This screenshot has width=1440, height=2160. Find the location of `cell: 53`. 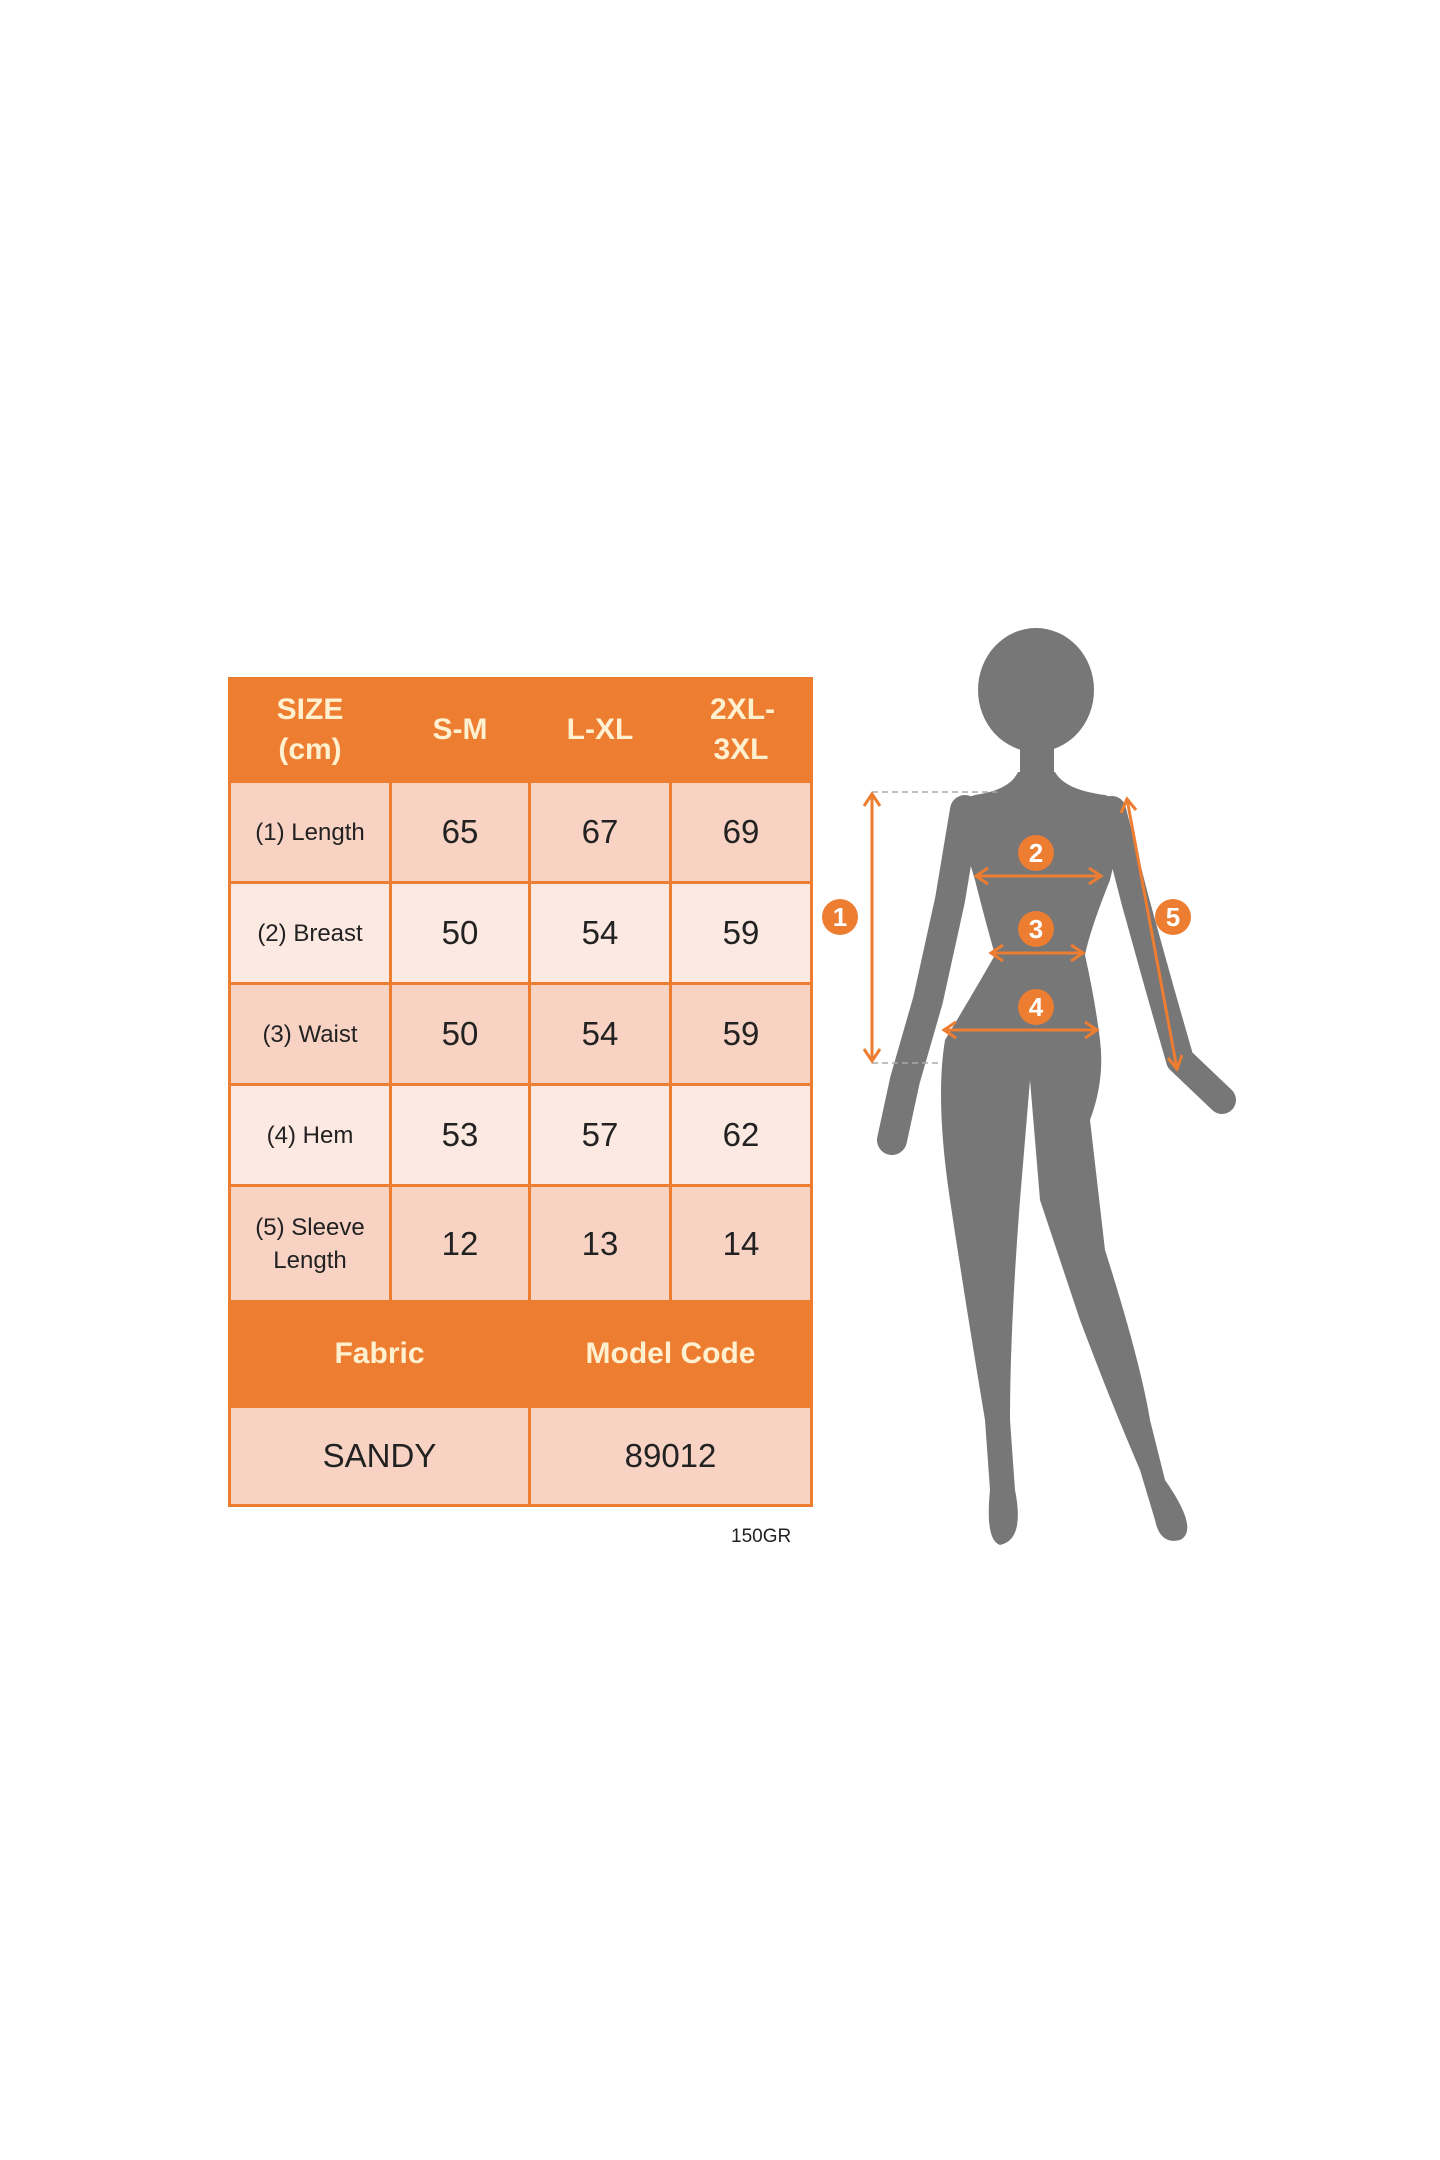

cell: 53 is located at coordinates (460, 1135).